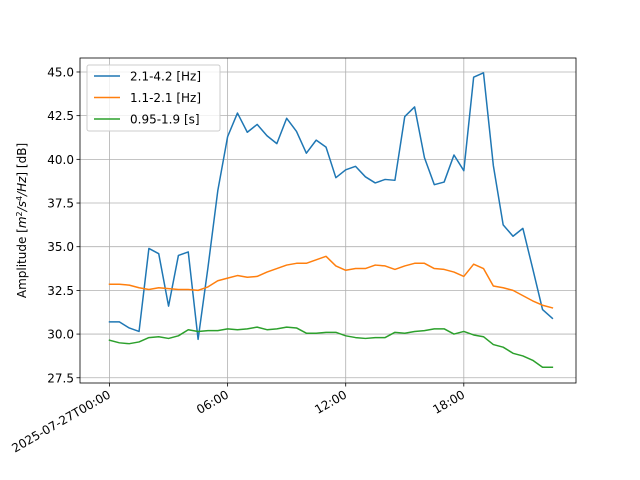  Describe the element at coordinates (60, 160) in the screenshot. I see `y-tick-label: 40.0` at that location.